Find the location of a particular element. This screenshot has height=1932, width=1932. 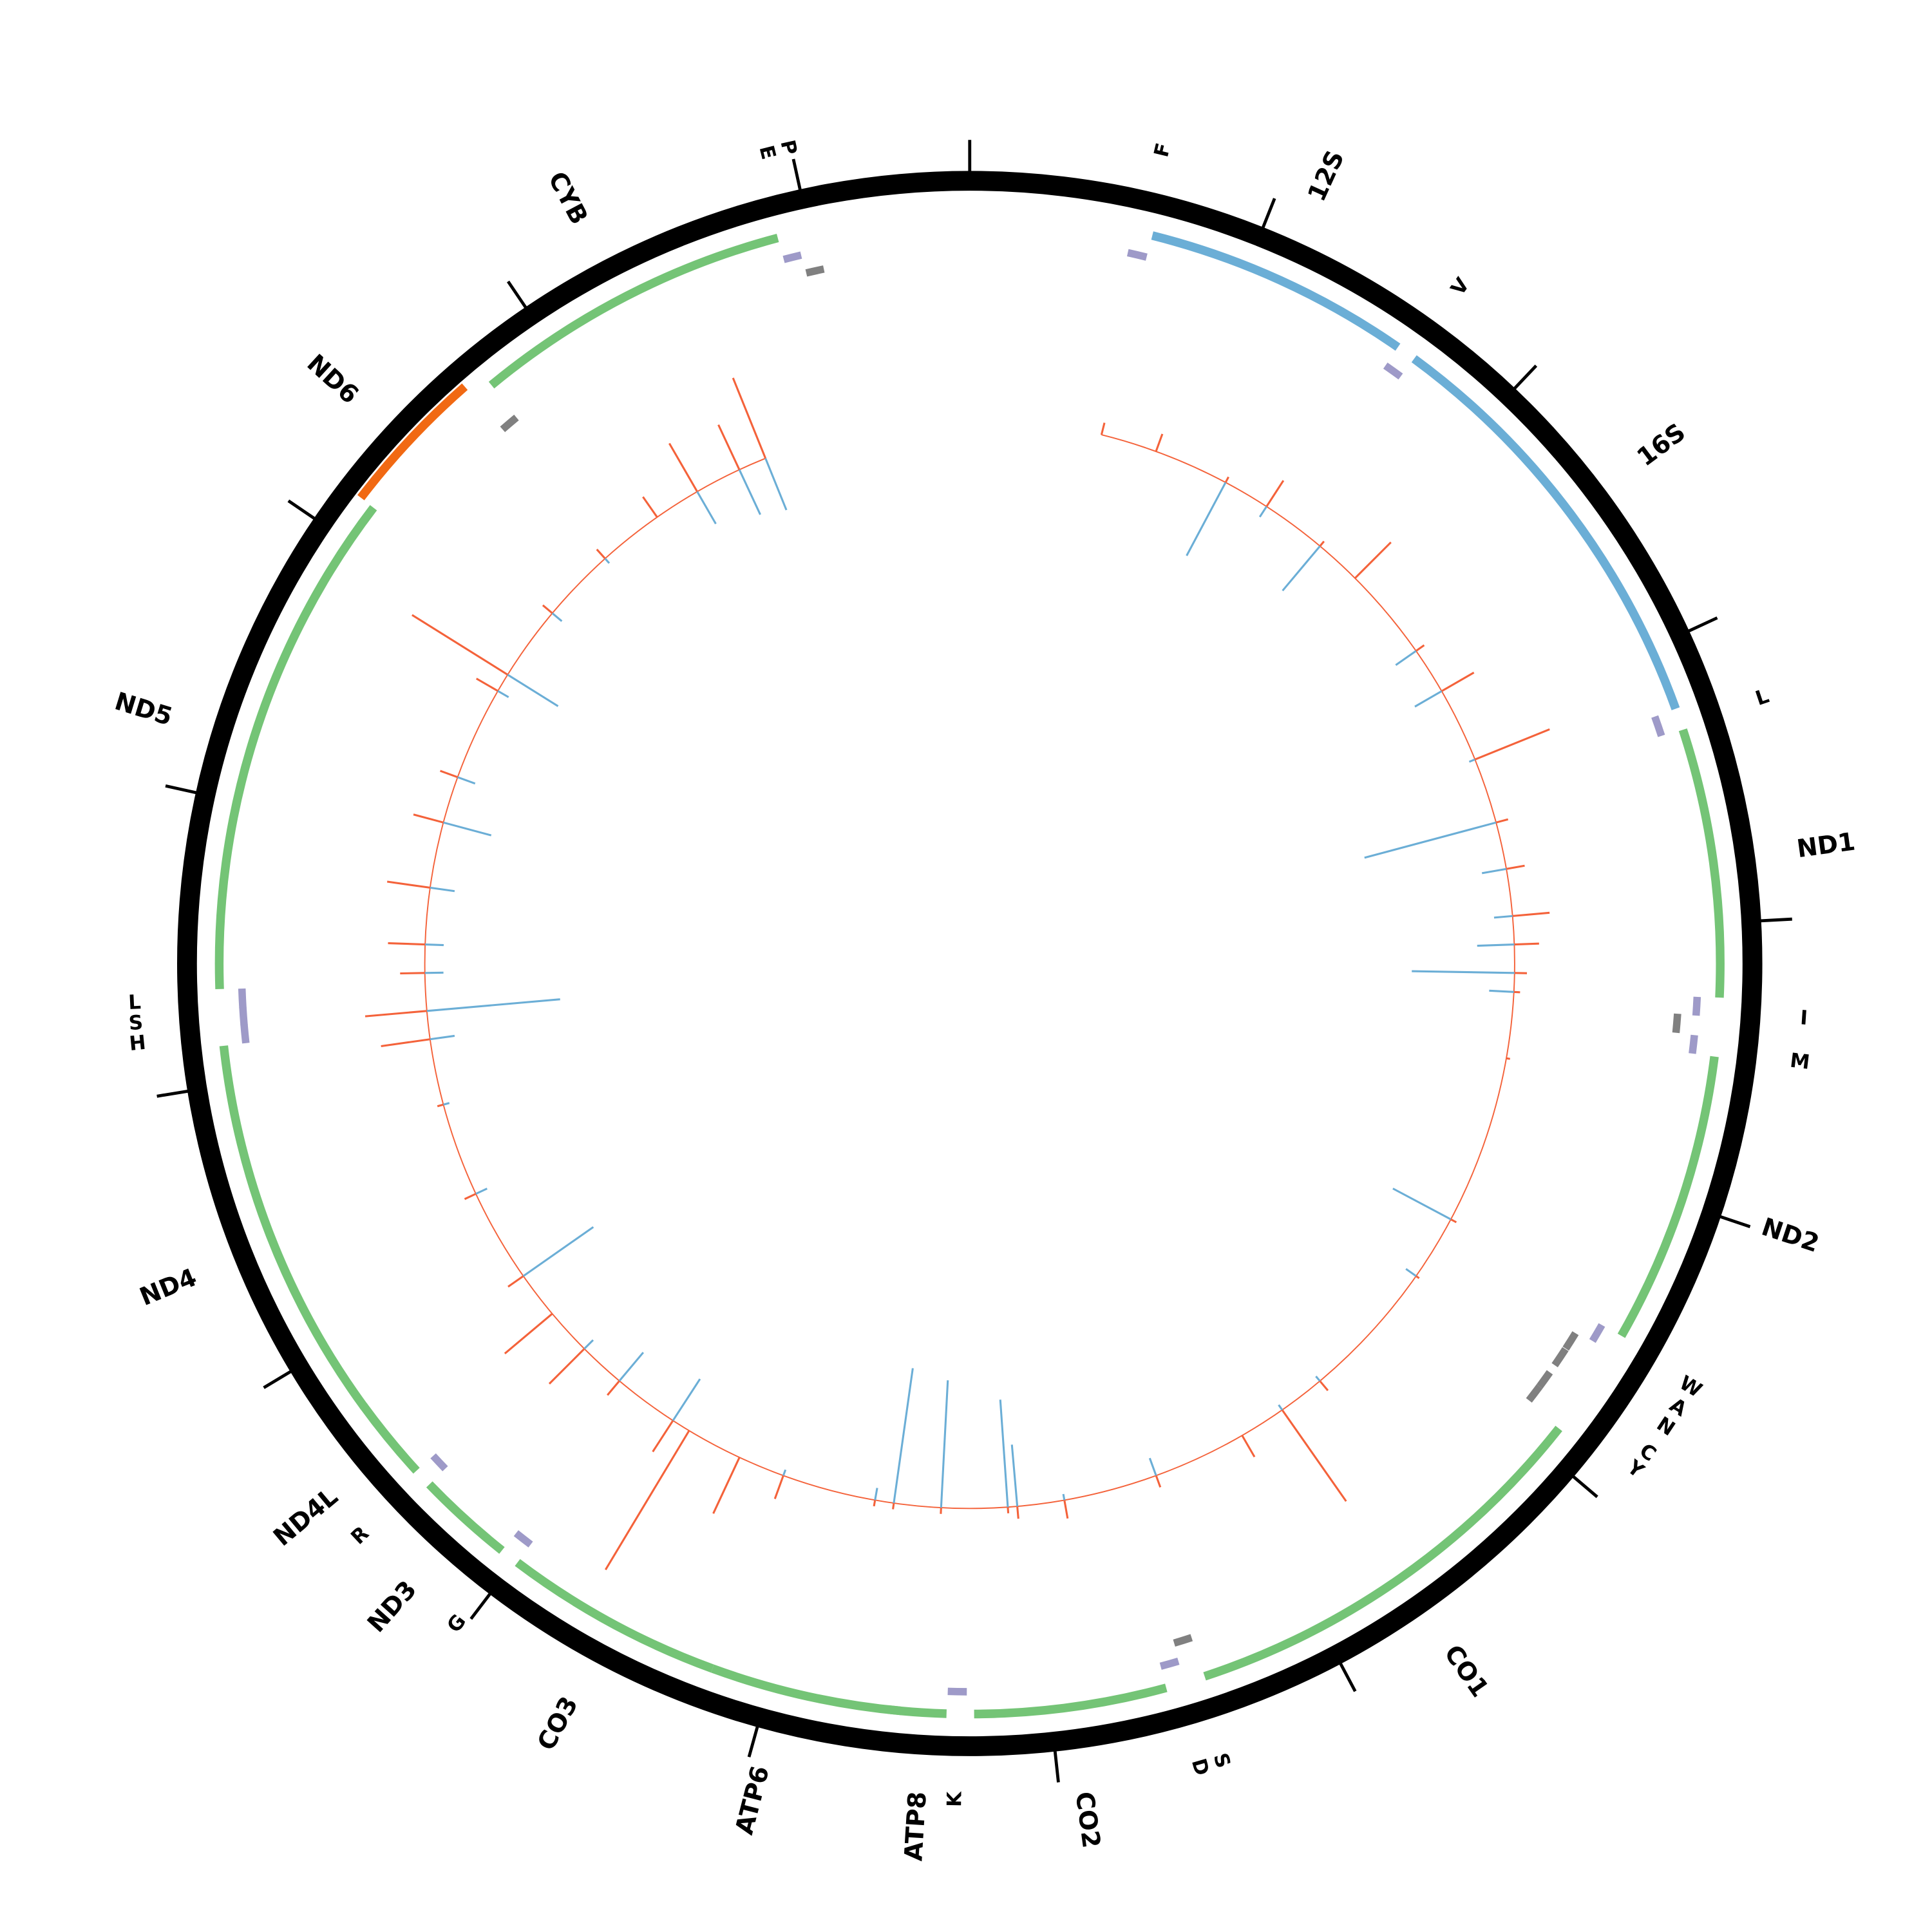

gene-label: ATP6 is located at coordinates (752, 1801).